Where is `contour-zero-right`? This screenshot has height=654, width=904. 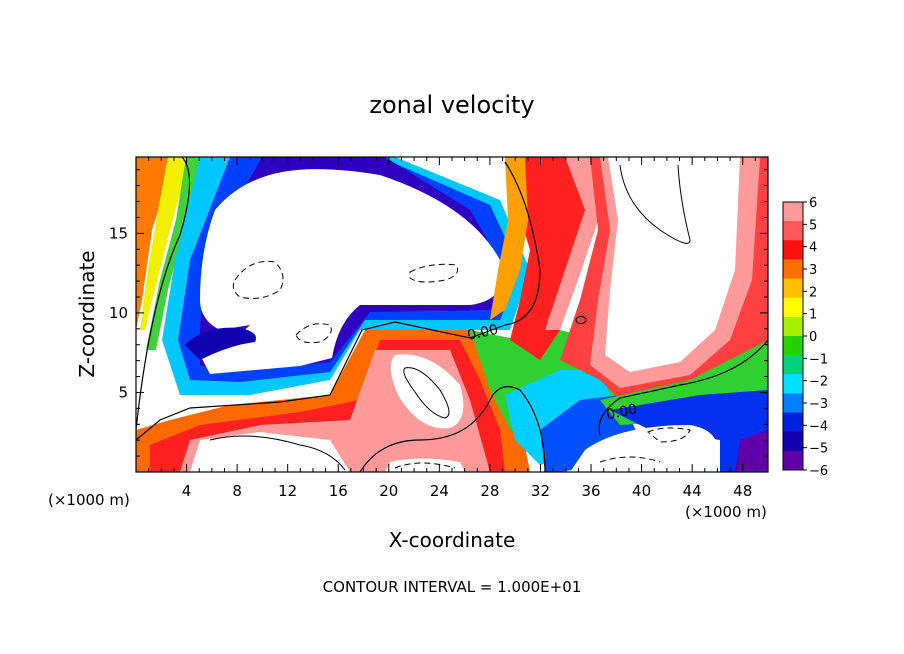 contour-zero-right is located at coordinates (683, 387).